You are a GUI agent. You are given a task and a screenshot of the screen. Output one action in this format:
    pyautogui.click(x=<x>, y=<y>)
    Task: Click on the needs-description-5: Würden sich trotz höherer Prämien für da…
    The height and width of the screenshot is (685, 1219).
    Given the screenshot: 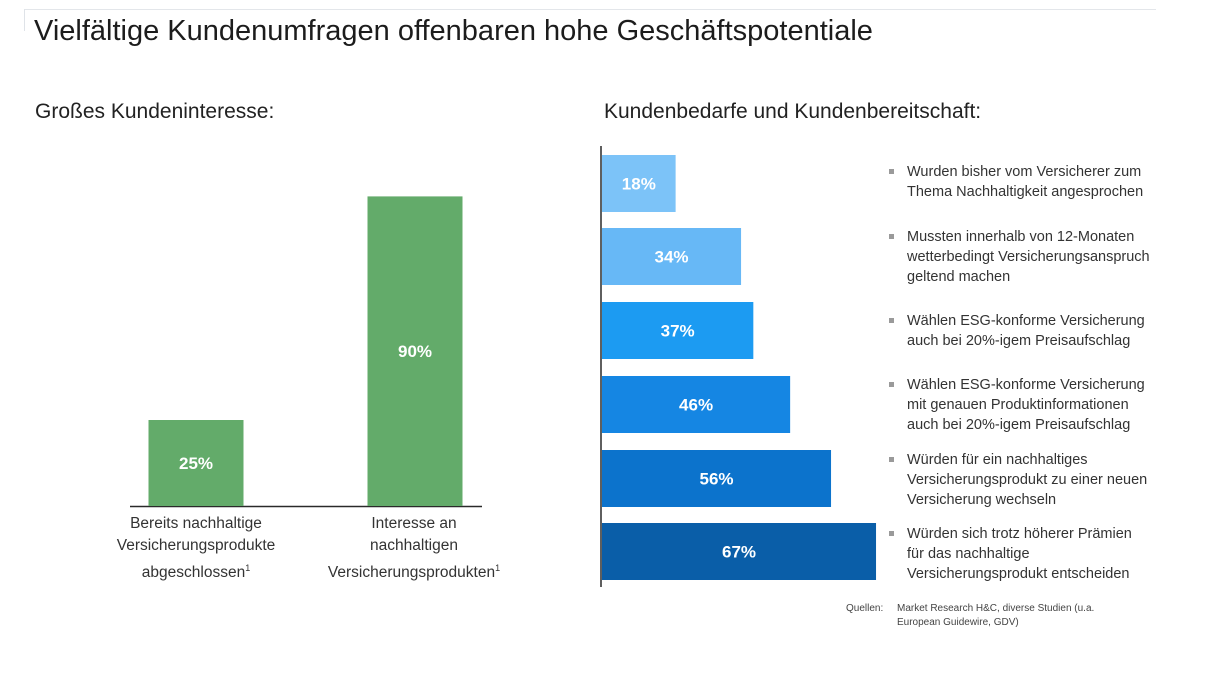 What is the action you would take?
    pyautogui.click(x=1046, y=554)
    